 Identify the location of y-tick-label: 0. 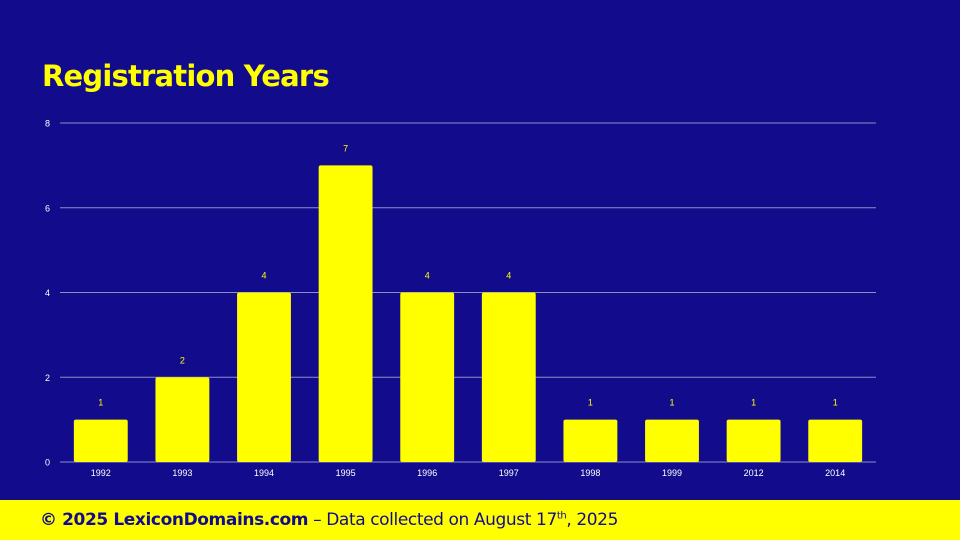
(47, 463).